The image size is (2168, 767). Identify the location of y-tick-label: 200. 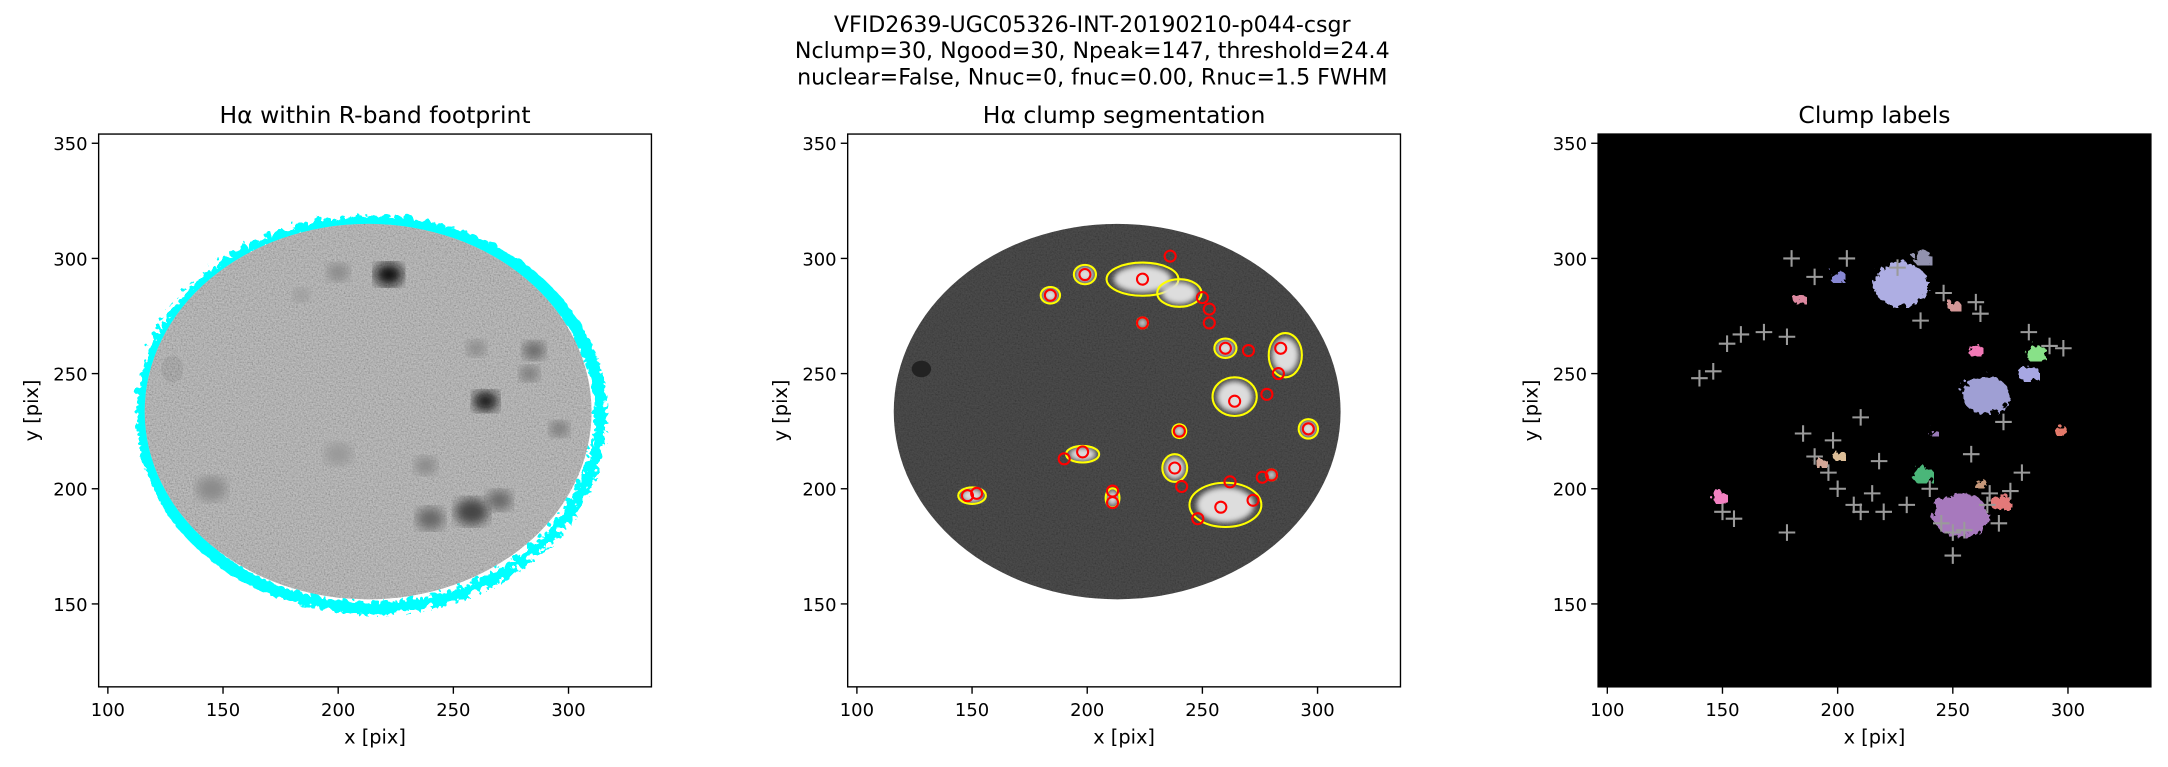
(1570, 490).